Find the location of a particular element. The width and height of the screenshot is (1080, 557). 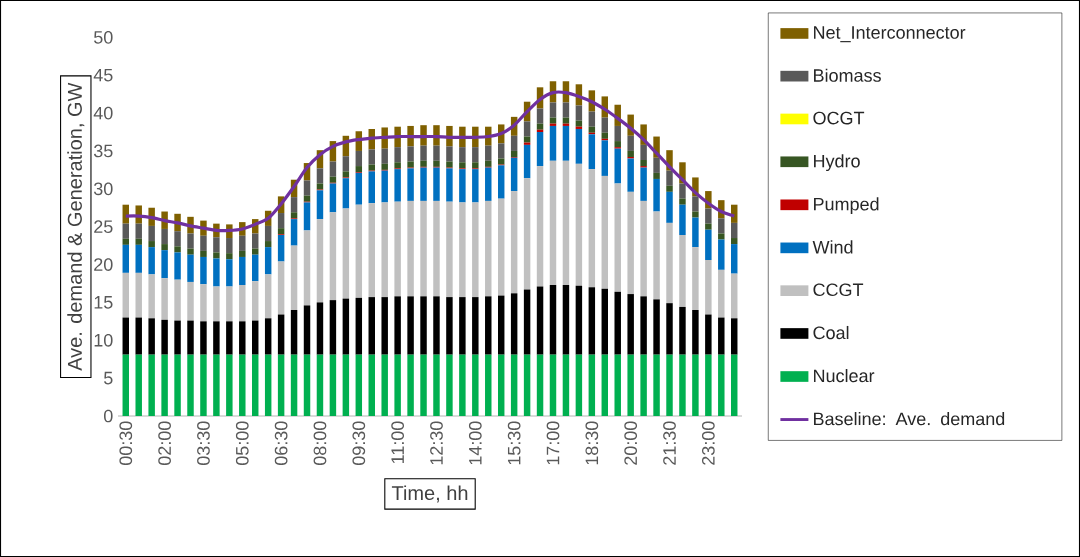

x-tick-label: 14:00 is located at coordinates (475, 443).